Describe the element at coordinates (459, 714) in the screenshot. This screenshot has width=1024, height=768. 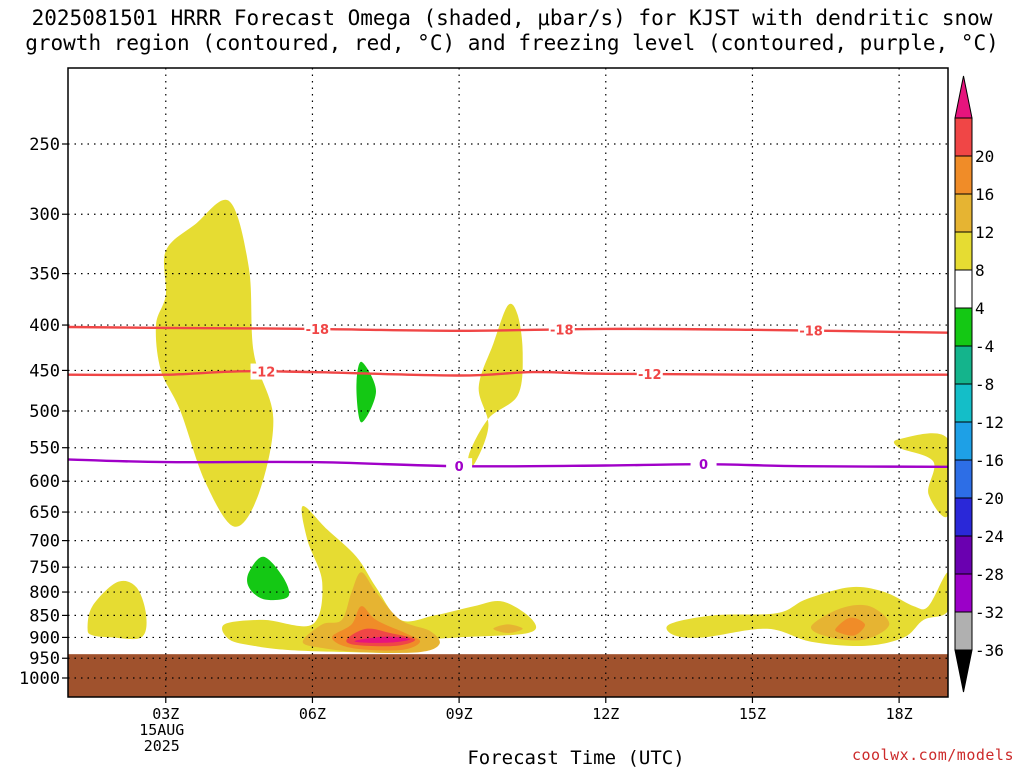
I see `x-tick-label: 09Z` at that location.